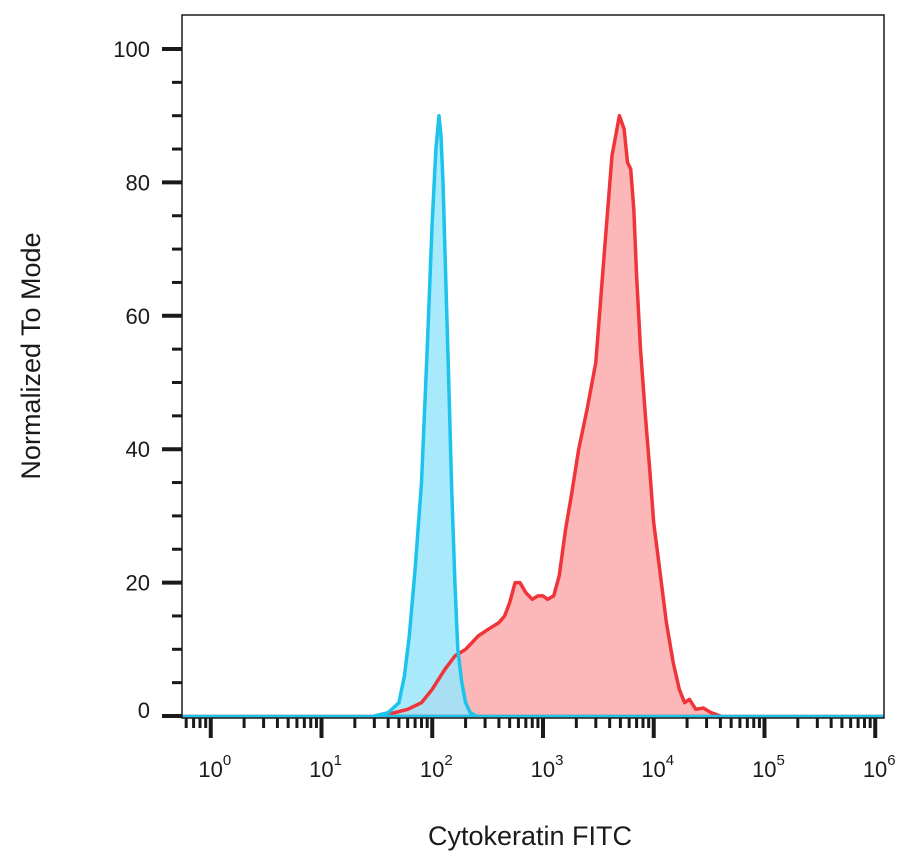 The image size is (904, 868). Describe the element at coordinates (138, 583) in the screenshot. I see `y-tick-label: 20` at that location.